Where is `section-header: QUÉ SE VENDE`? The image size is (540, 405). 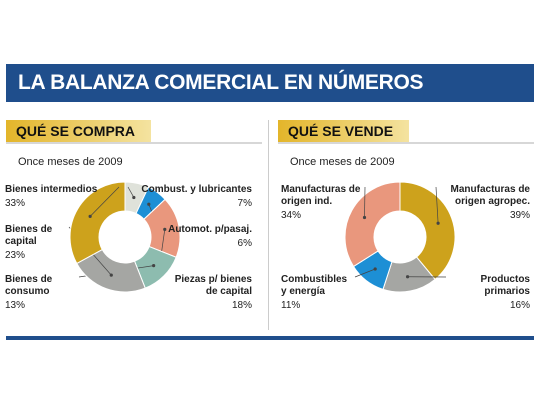
section-header: QUÉ SE VENDE is located at coordinates (406, 132).